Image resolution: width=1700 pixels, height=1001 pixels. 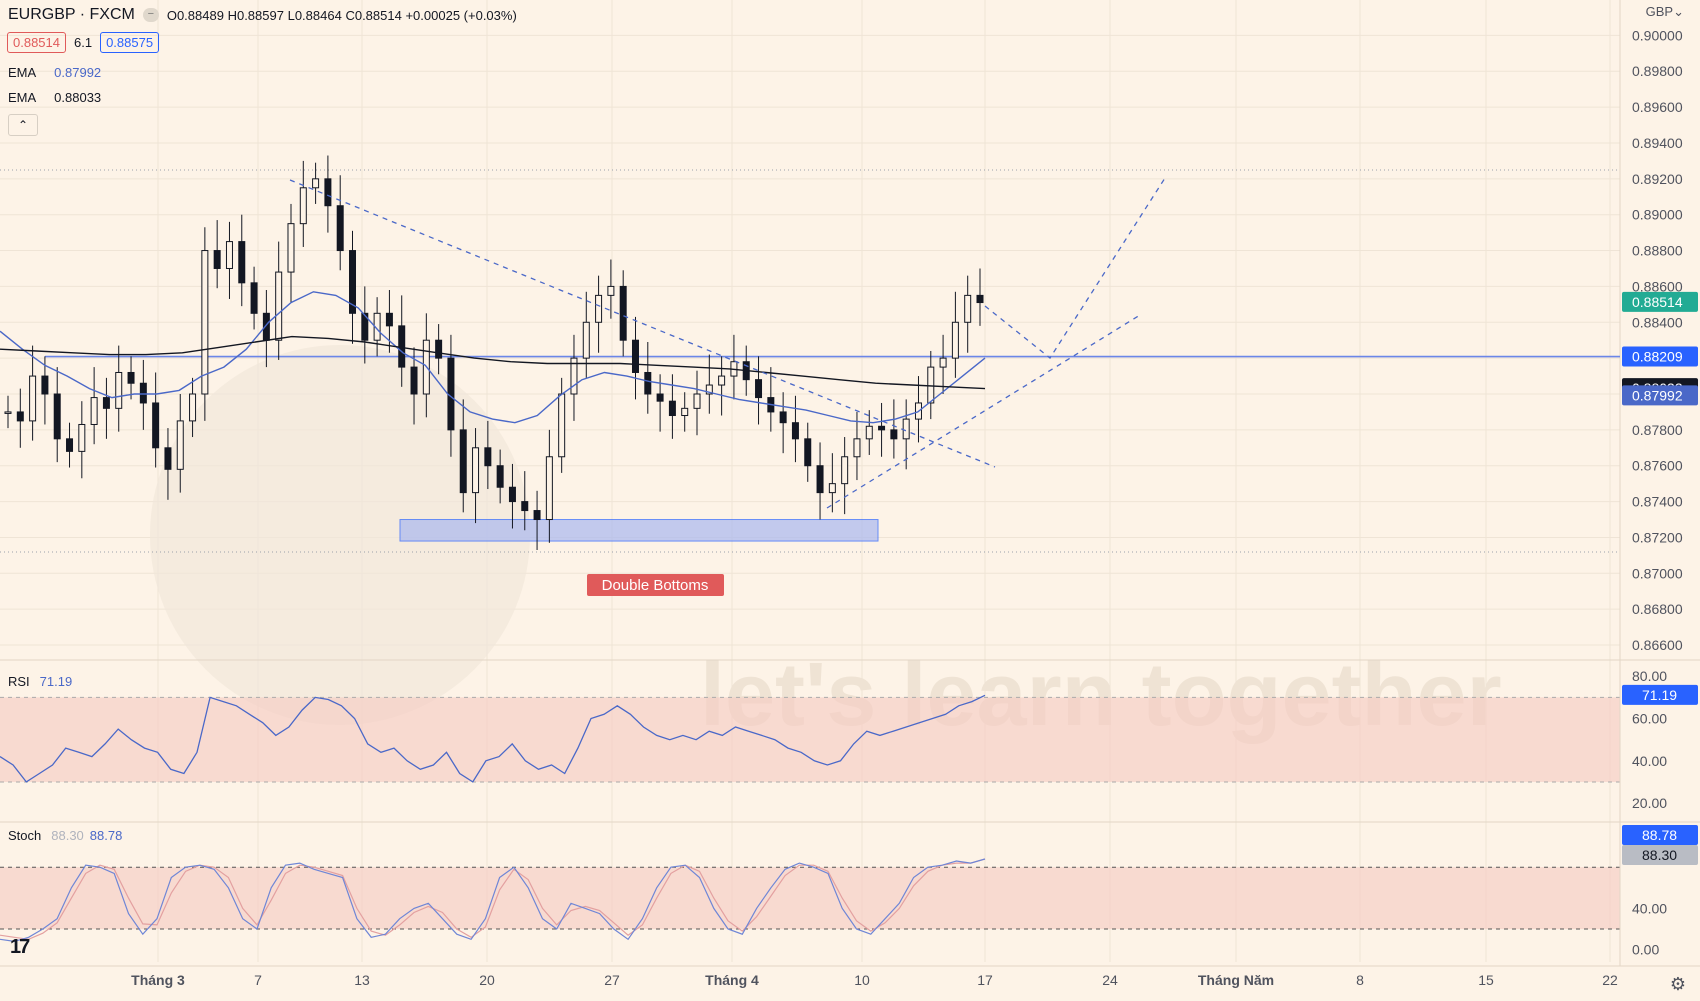 I want to click on annotation-label: Double Bottoms, so click(x=655, y=585).